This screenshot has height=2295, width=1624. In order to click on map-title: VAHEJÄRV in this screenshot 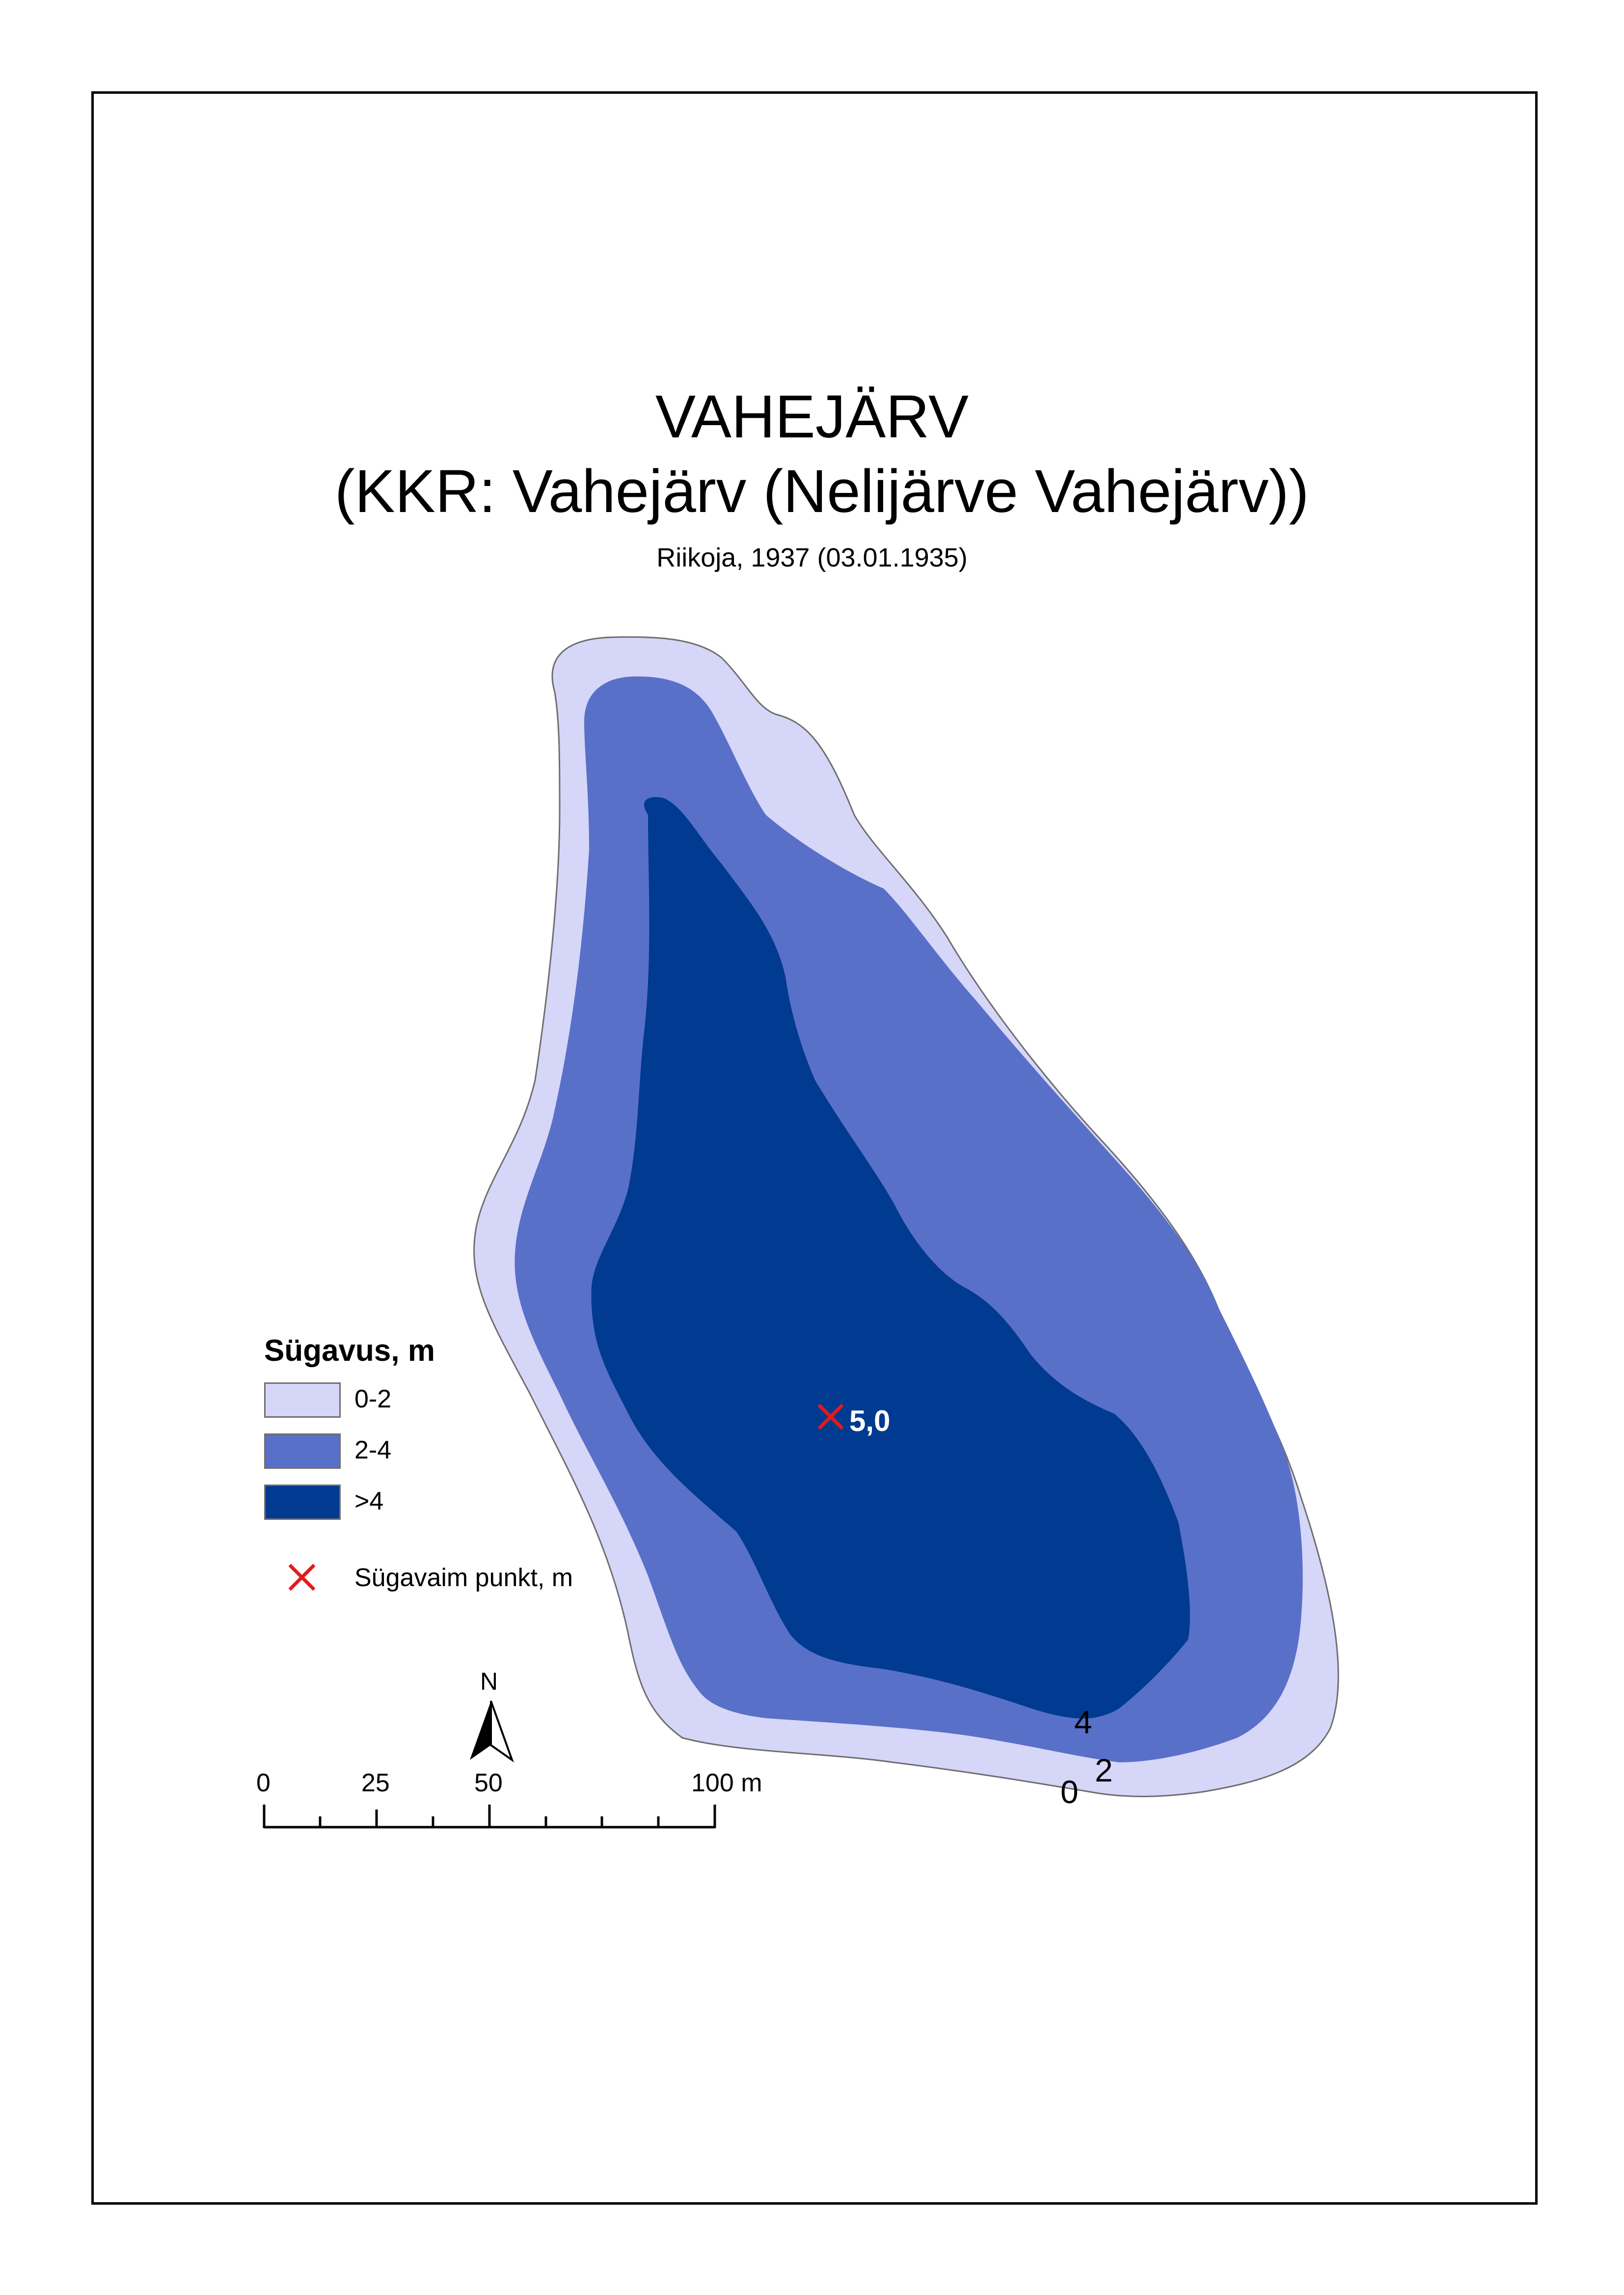, I will do `click(812, 417)`.